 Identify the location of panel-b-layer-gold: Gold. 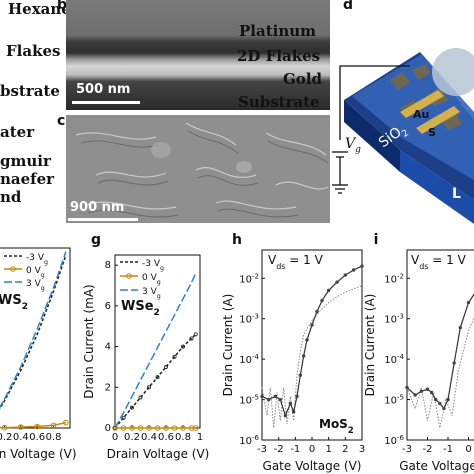
(303, 79).